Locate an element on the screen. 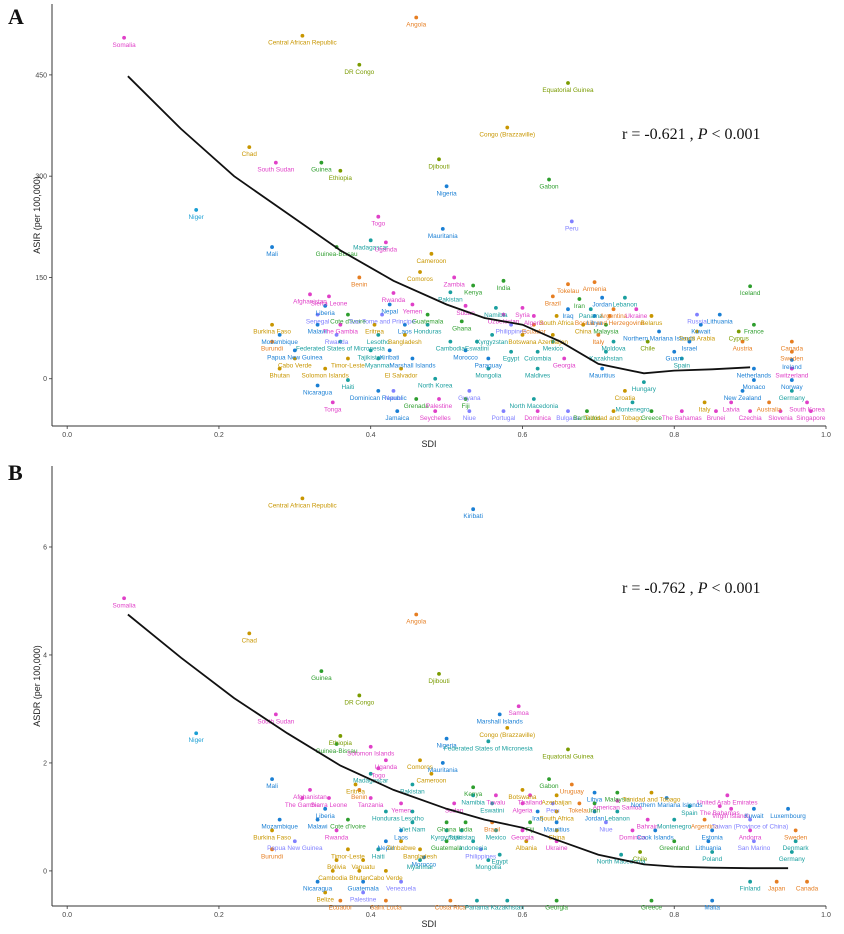  panel-a-point-label: Liberia is located at coordinates (326, 313).